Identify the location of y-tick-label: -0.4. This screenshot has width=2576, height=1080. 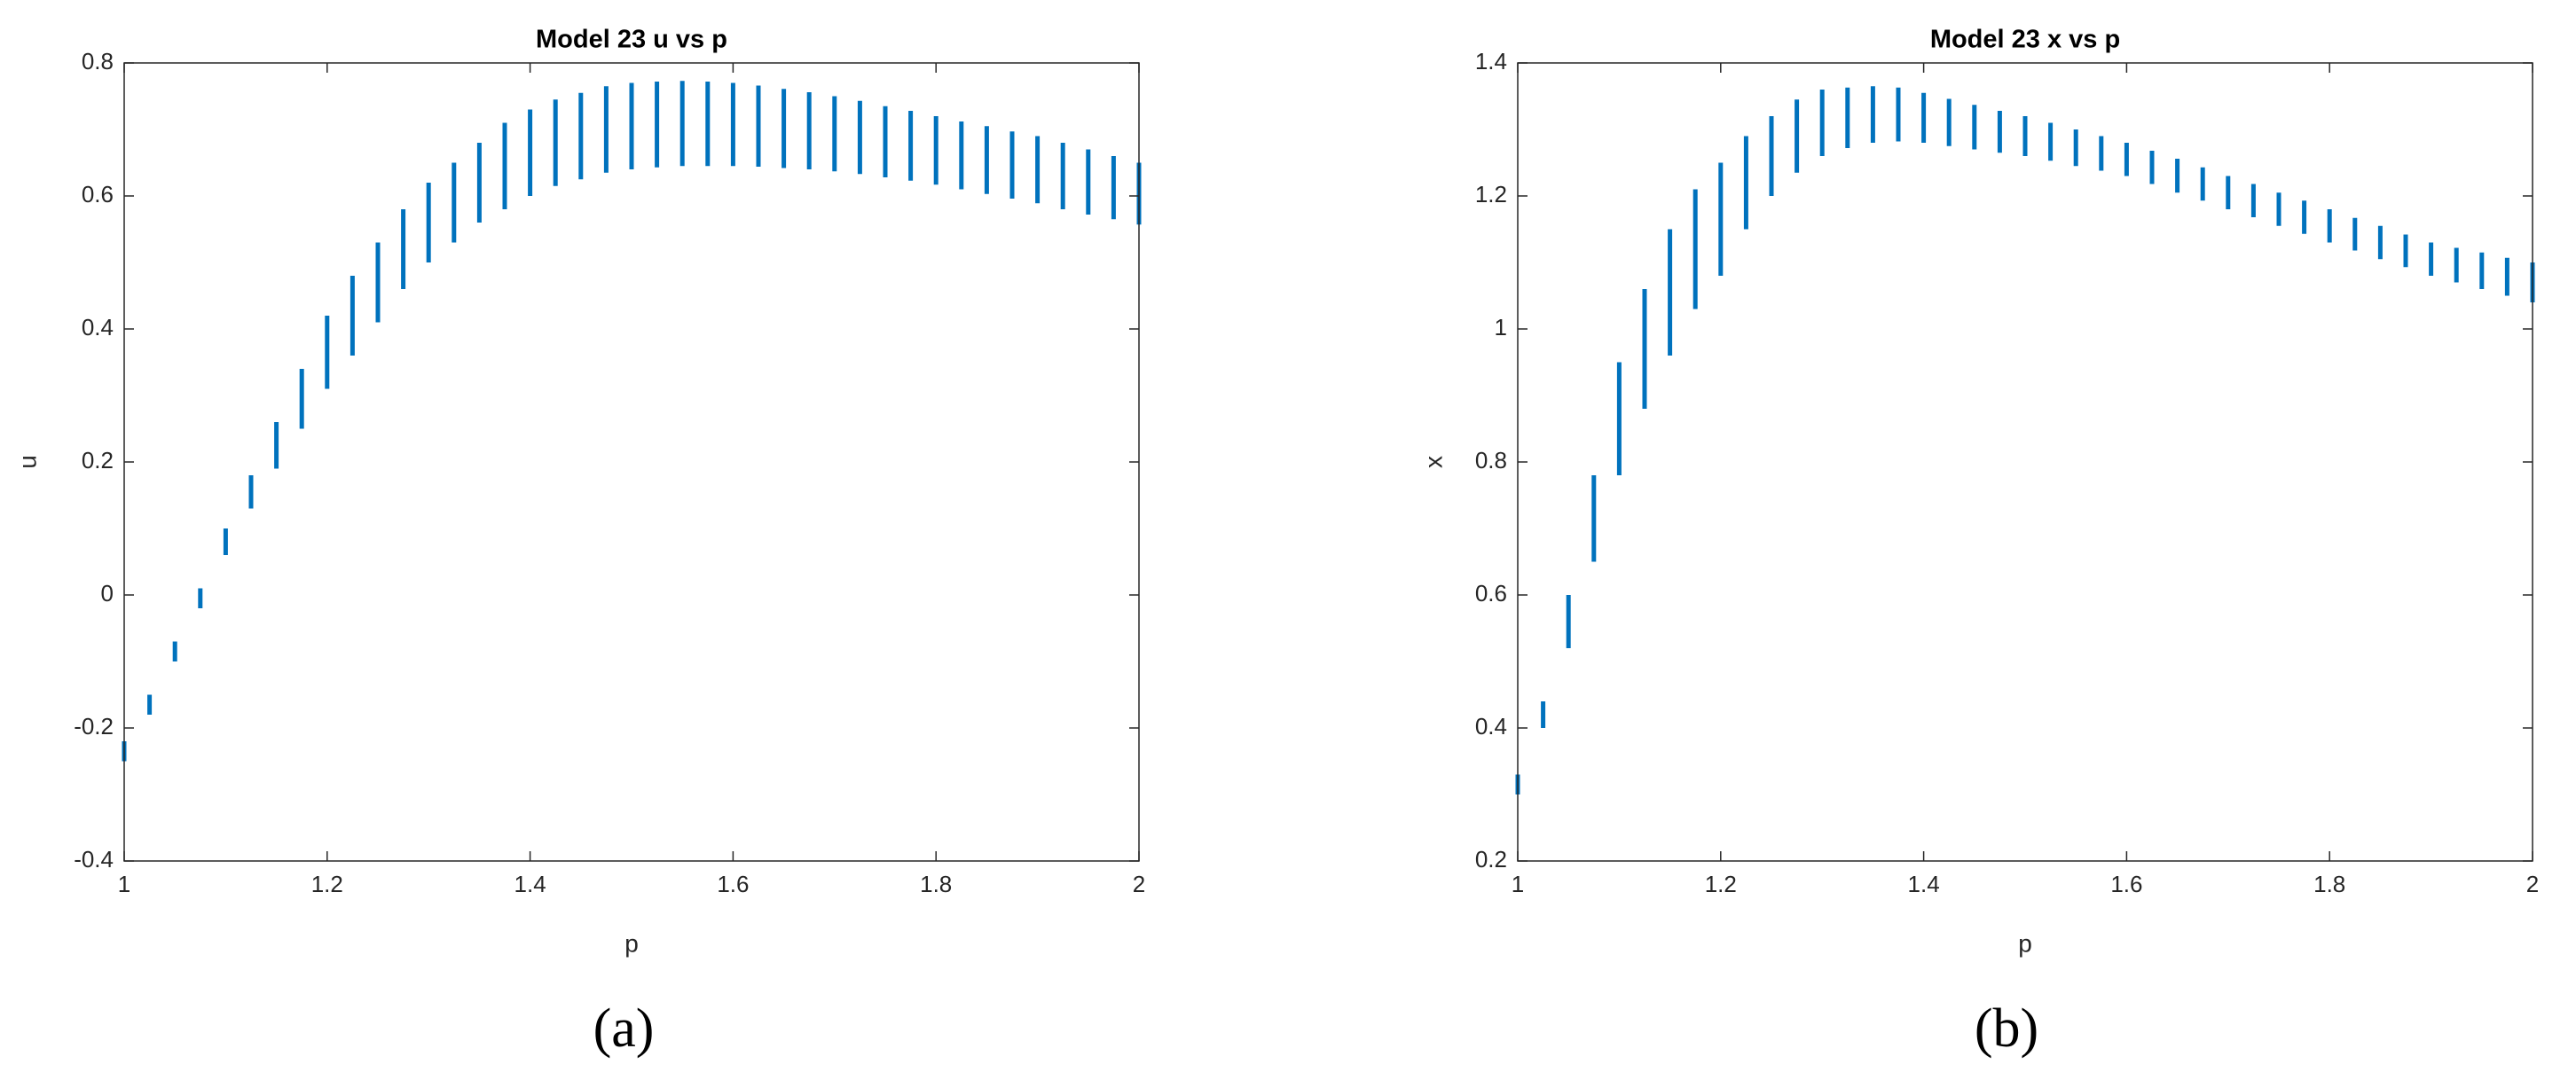
(94, 860).